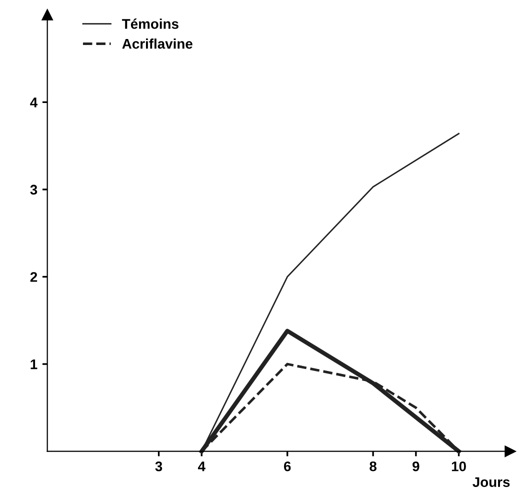  What do you see at coordinates (287, 466) in the screenshot?
I see `x-tick-label: 6` at bounding box center [287, 466].